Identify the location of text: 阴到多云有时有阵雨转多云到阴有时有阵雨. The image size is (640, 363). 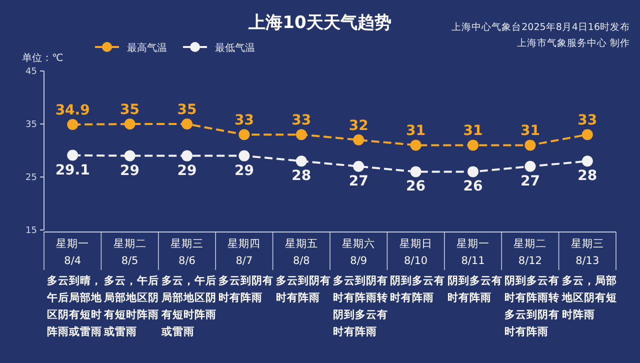
(532, 306).